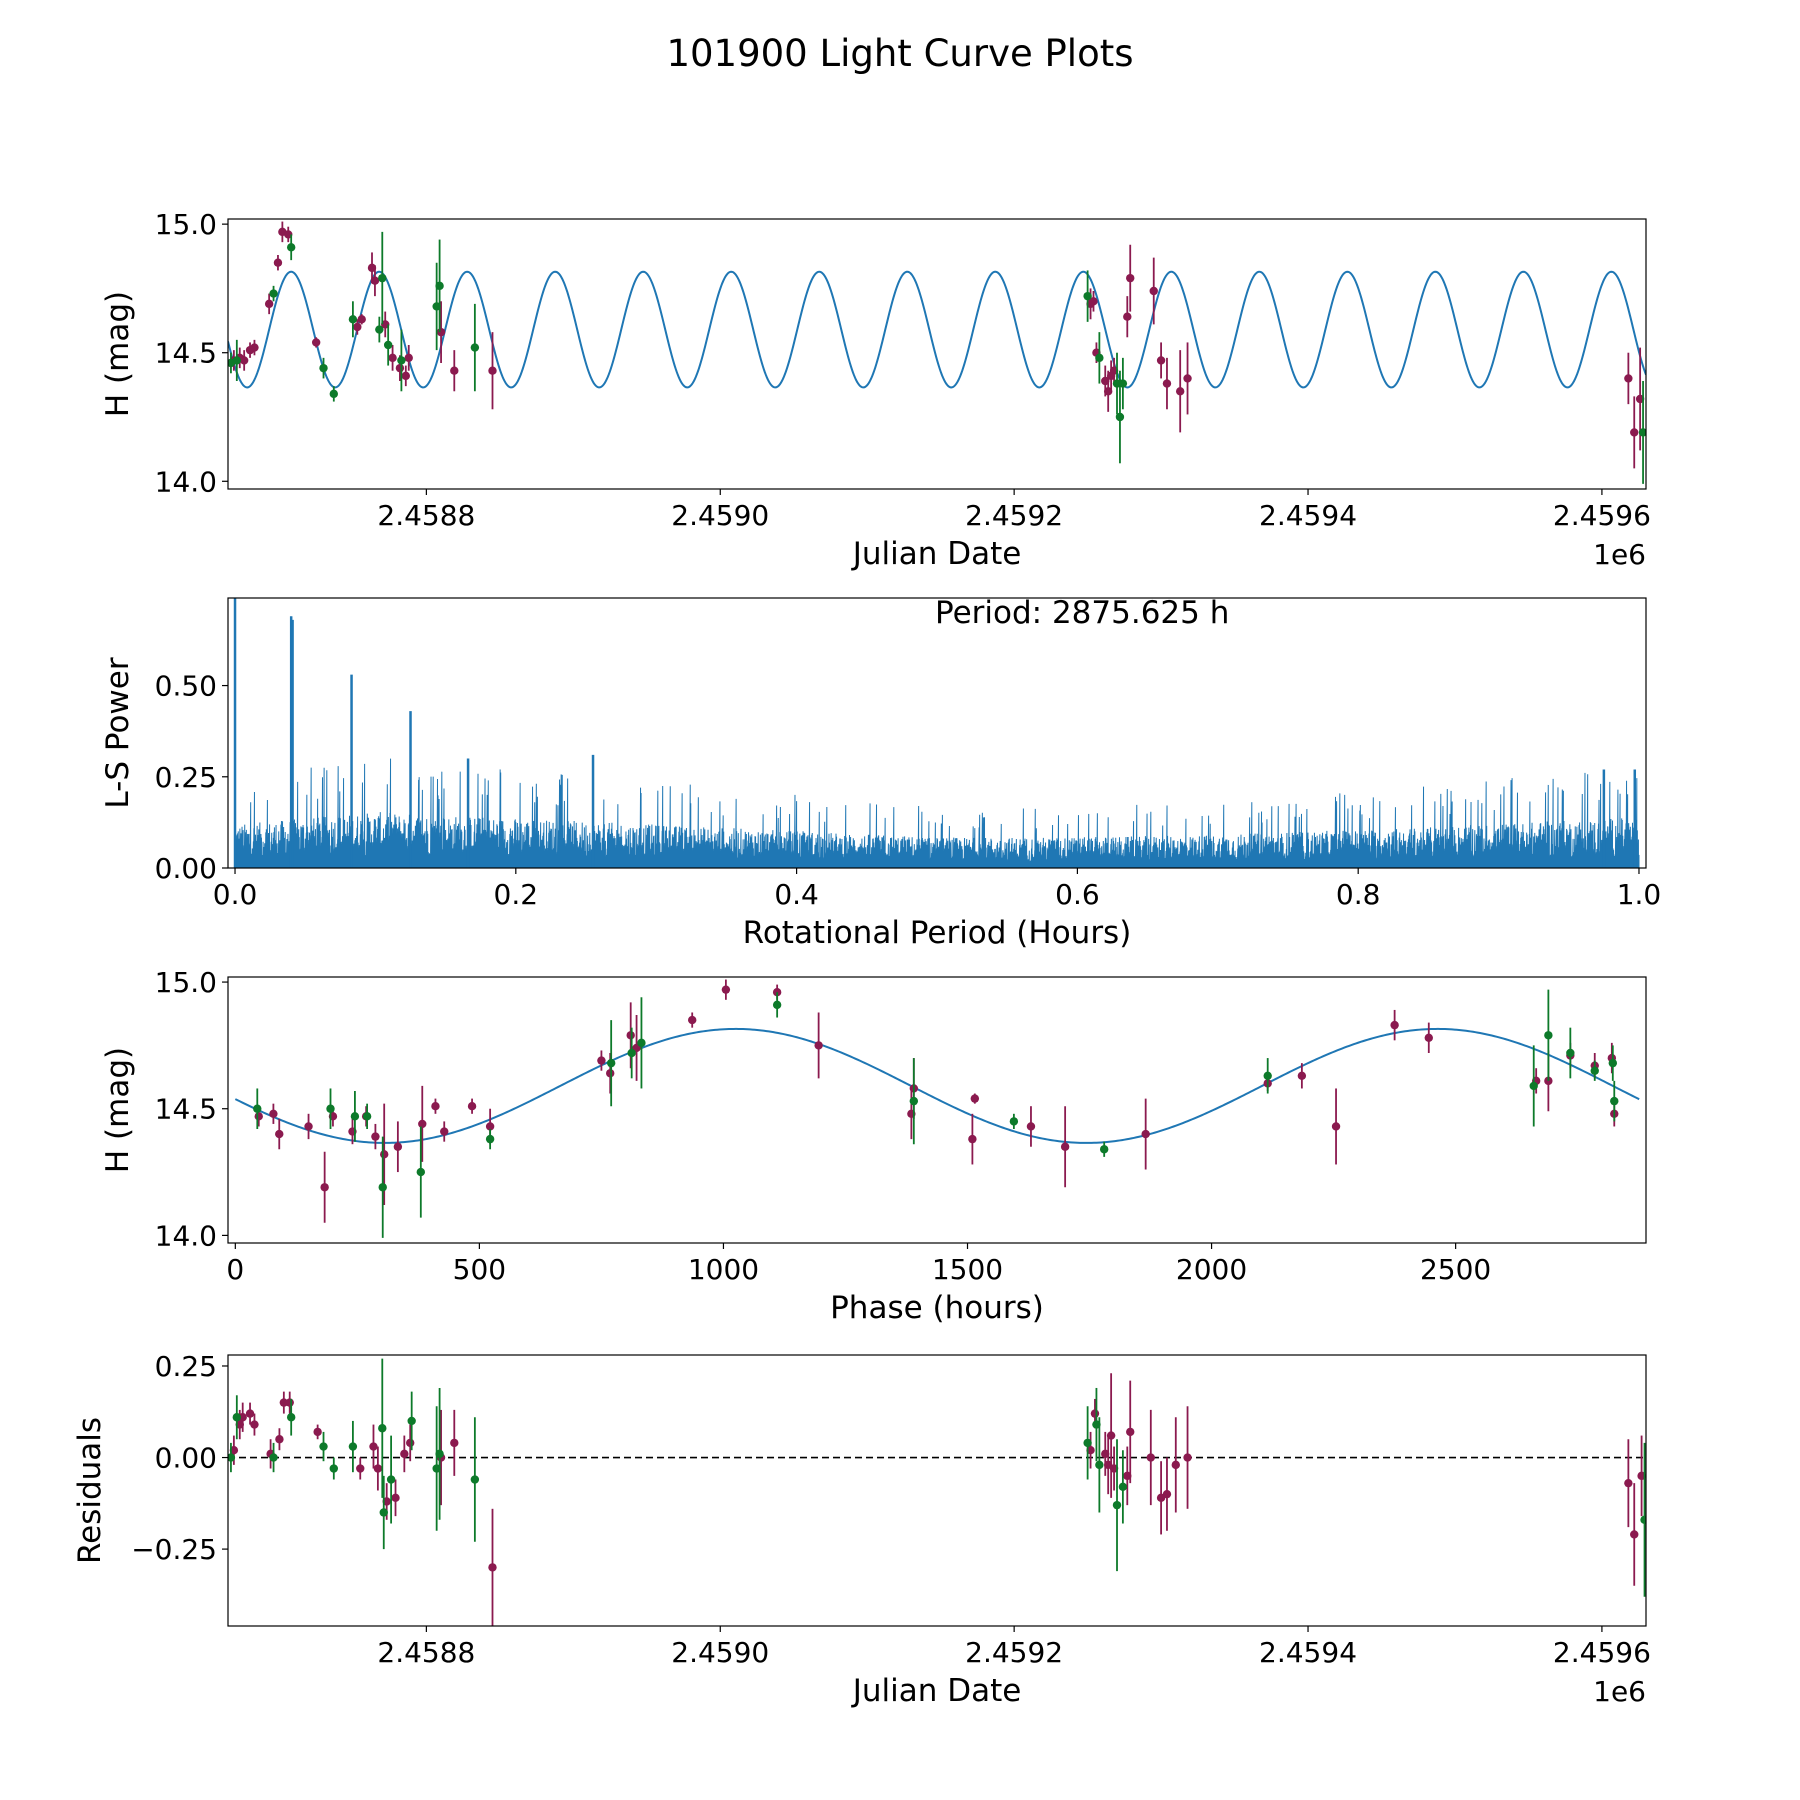 The width and height of the screenshot is (1800, 1800). Describe the element at coordinates (186, 1458) in the screenshot. I see `y-tick-label: 0.00` at that location.